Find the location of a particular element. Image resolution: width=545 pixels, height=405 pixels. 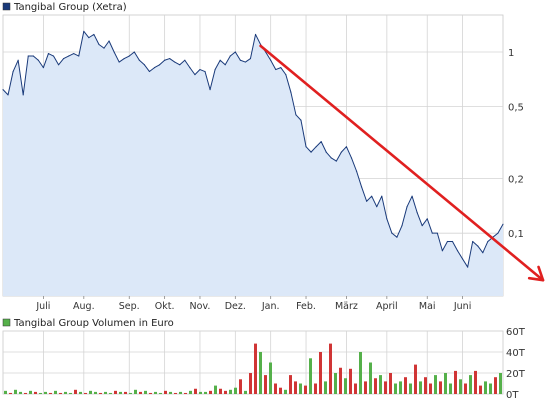

price-x-tick-label: Juli is located at coordinates (42, 306).